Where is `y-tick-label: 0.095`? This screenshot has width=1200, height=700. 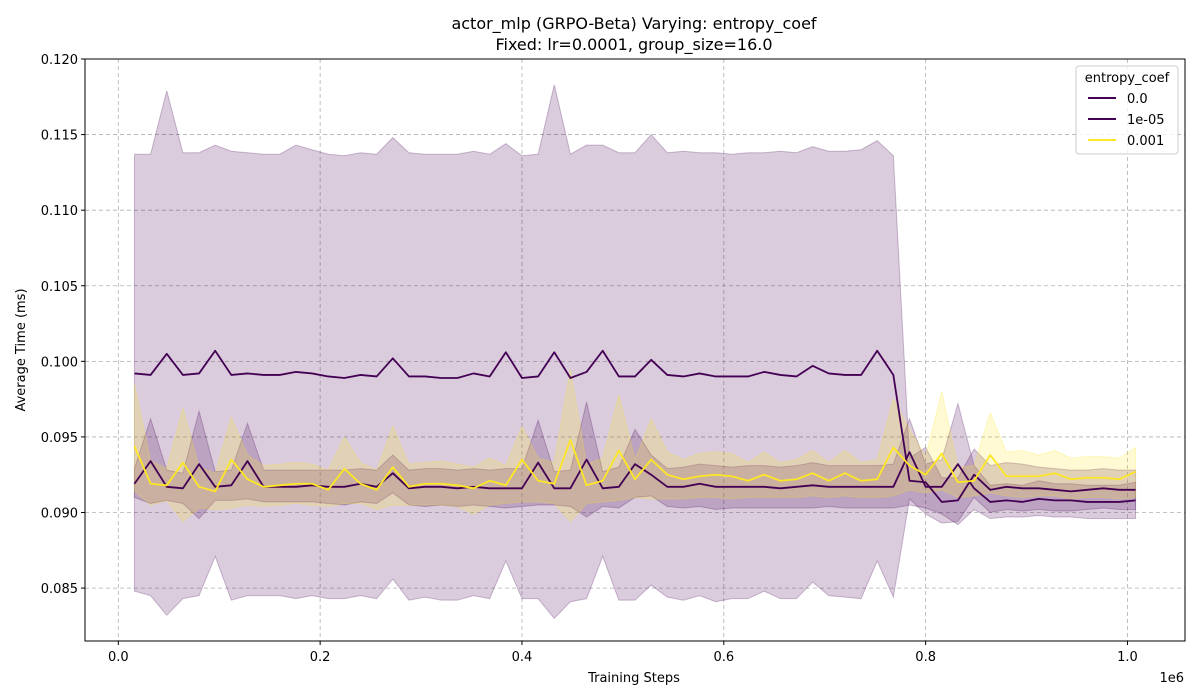 y-tick-label: 0.095 is located at coordinates (59, 438).